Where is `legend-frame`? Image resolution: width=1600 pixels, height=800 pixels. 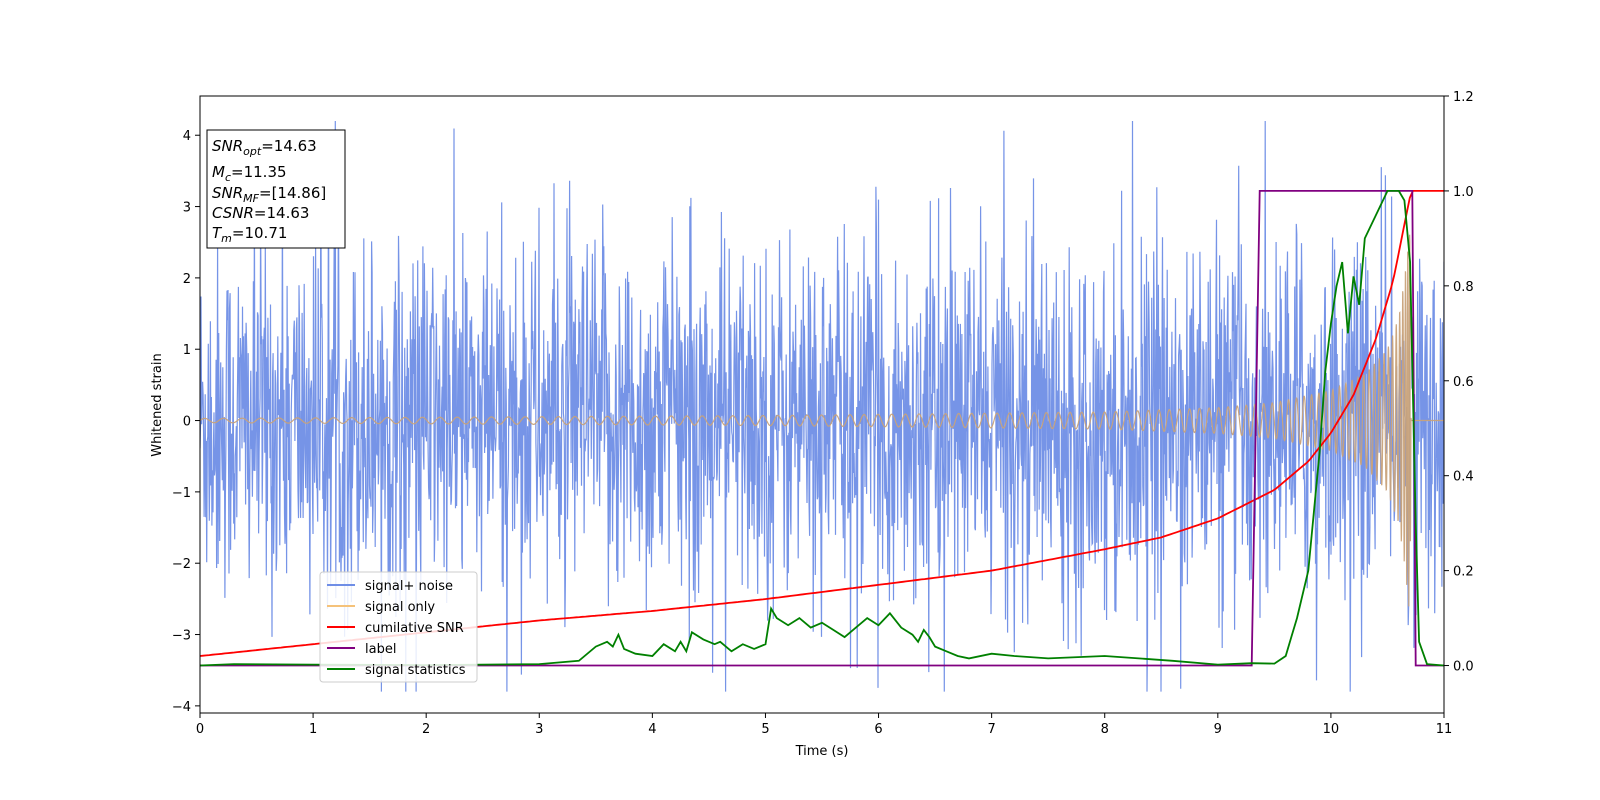 legend-frame is located at coordinates (398, 627).